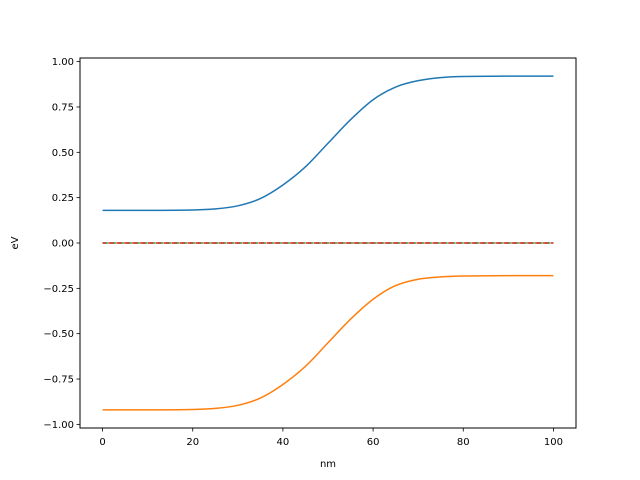  I want to click on x-tick-label: 0, so click(102, 442).